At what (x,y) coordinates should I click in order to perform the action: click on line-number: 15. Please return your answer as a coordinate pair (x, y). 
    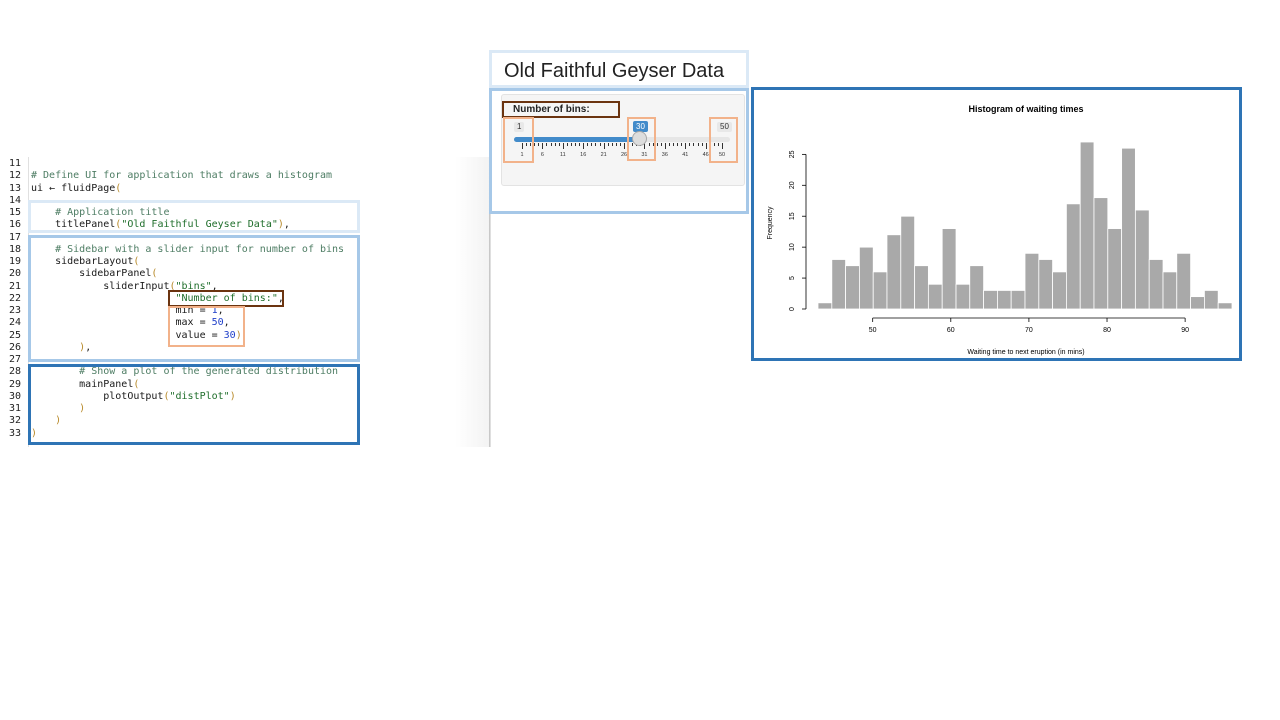
    Looking at the image, I should click on (15, 212).